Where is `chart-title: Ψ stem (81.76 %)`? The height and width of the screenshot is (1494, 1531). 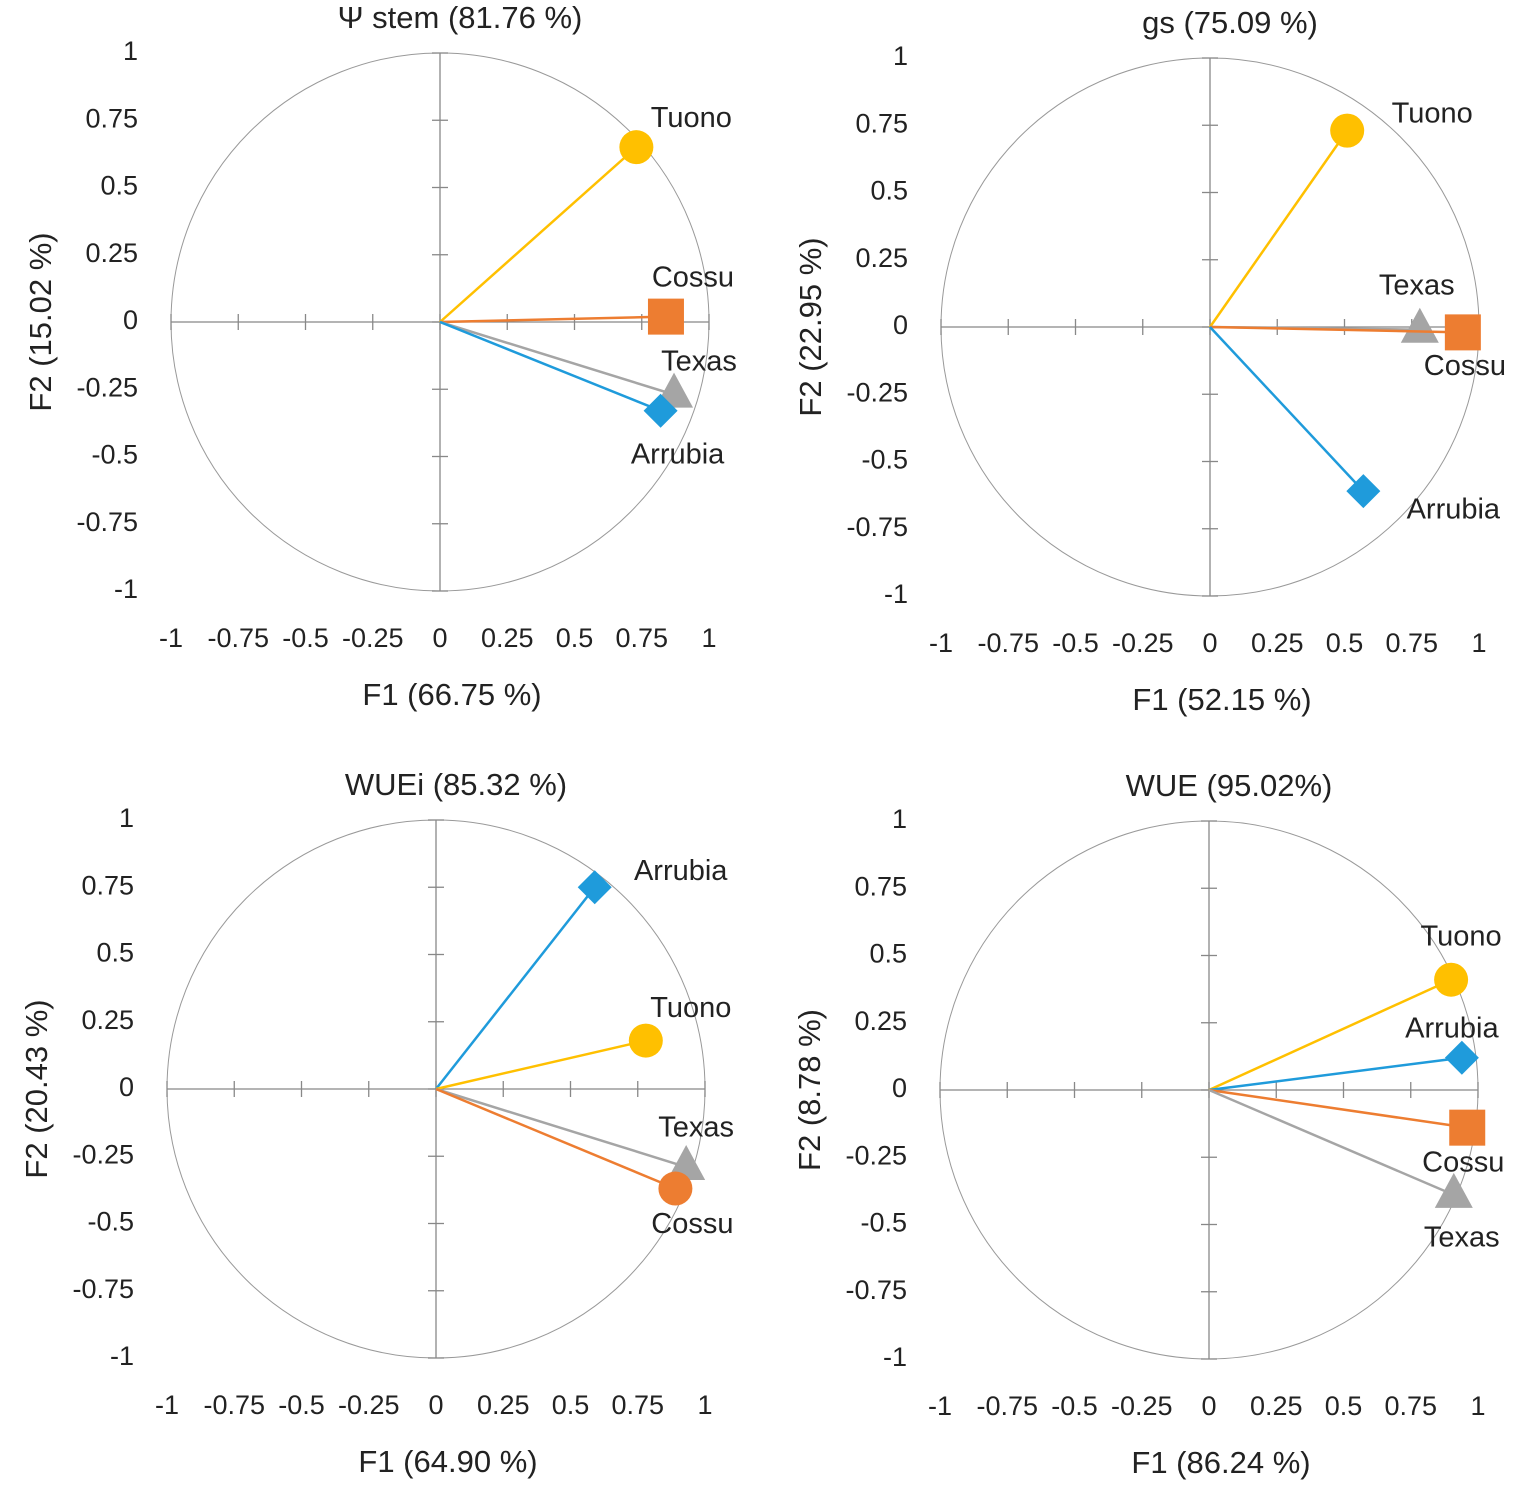
chart-title: Ψ stem (81.76 %) is located at coordinates (460, 17).